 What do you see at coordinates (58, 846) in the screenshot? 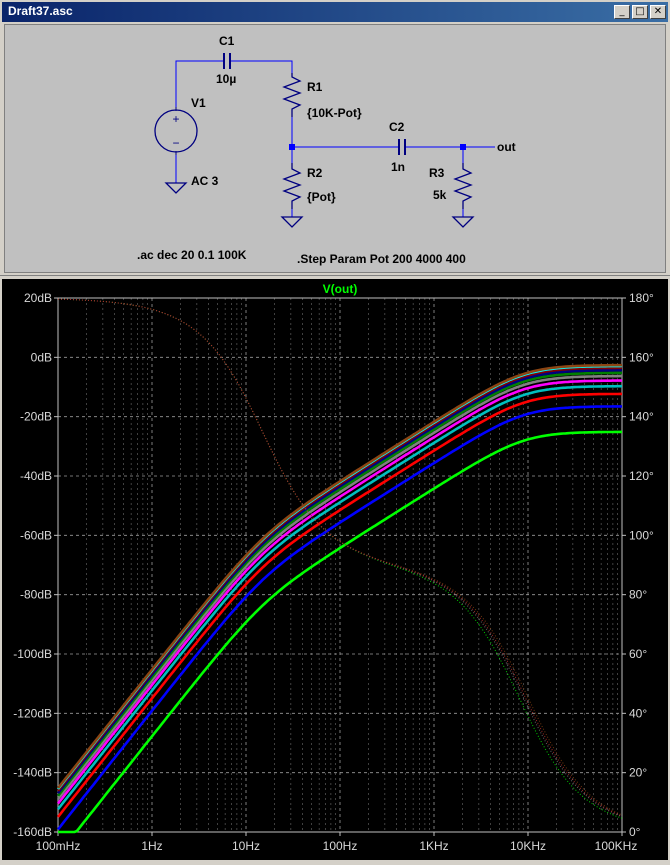
I see `x-tick-label: 100mHz` at bounding box center [58, 846].